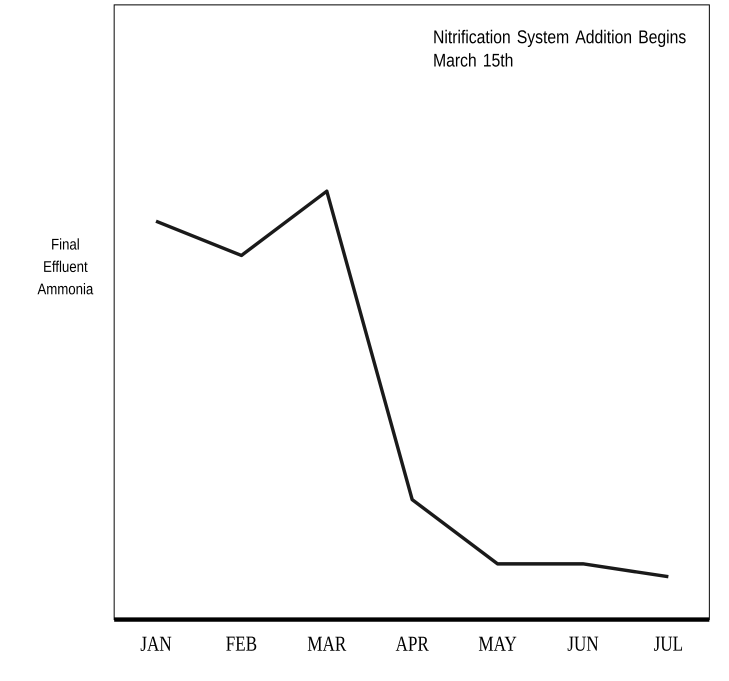  Describe the element at coordinates (65, 266) in the screenshot. I see `y-axis-title: Final Effluent Ammonia` at that location.